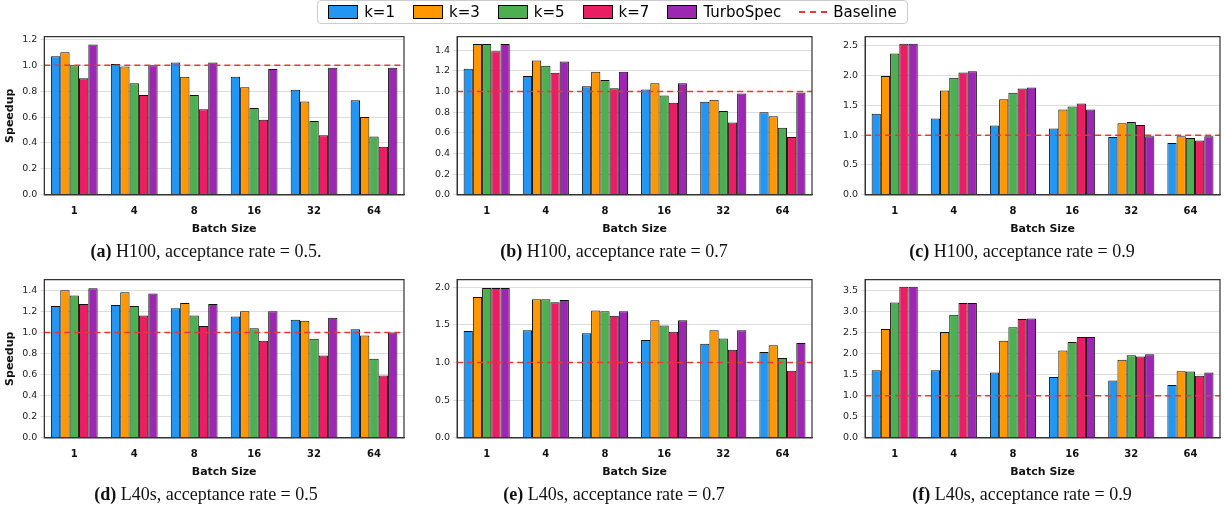 This screenshot has width=1225, height=521. Describe the element at coordinates (865, 12) in the screenshot. I see `legend-label: Baseline` at that location.